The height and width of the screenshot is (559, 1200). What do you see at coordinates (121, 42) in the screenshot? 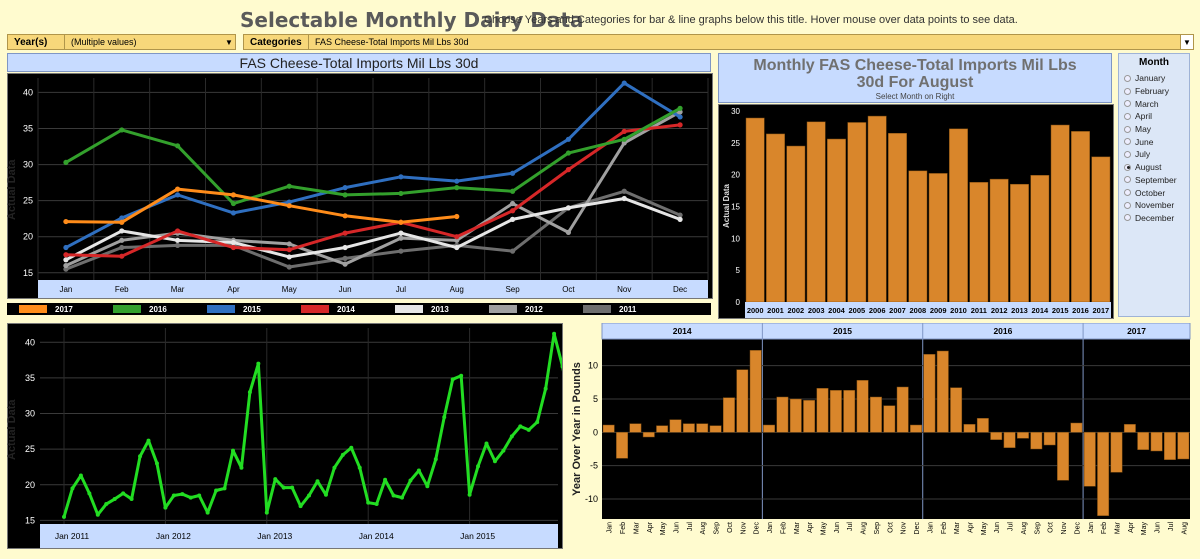
I see `years-filter: Year(s) (Multiple values) ▼` at bounding box center [121, 42].